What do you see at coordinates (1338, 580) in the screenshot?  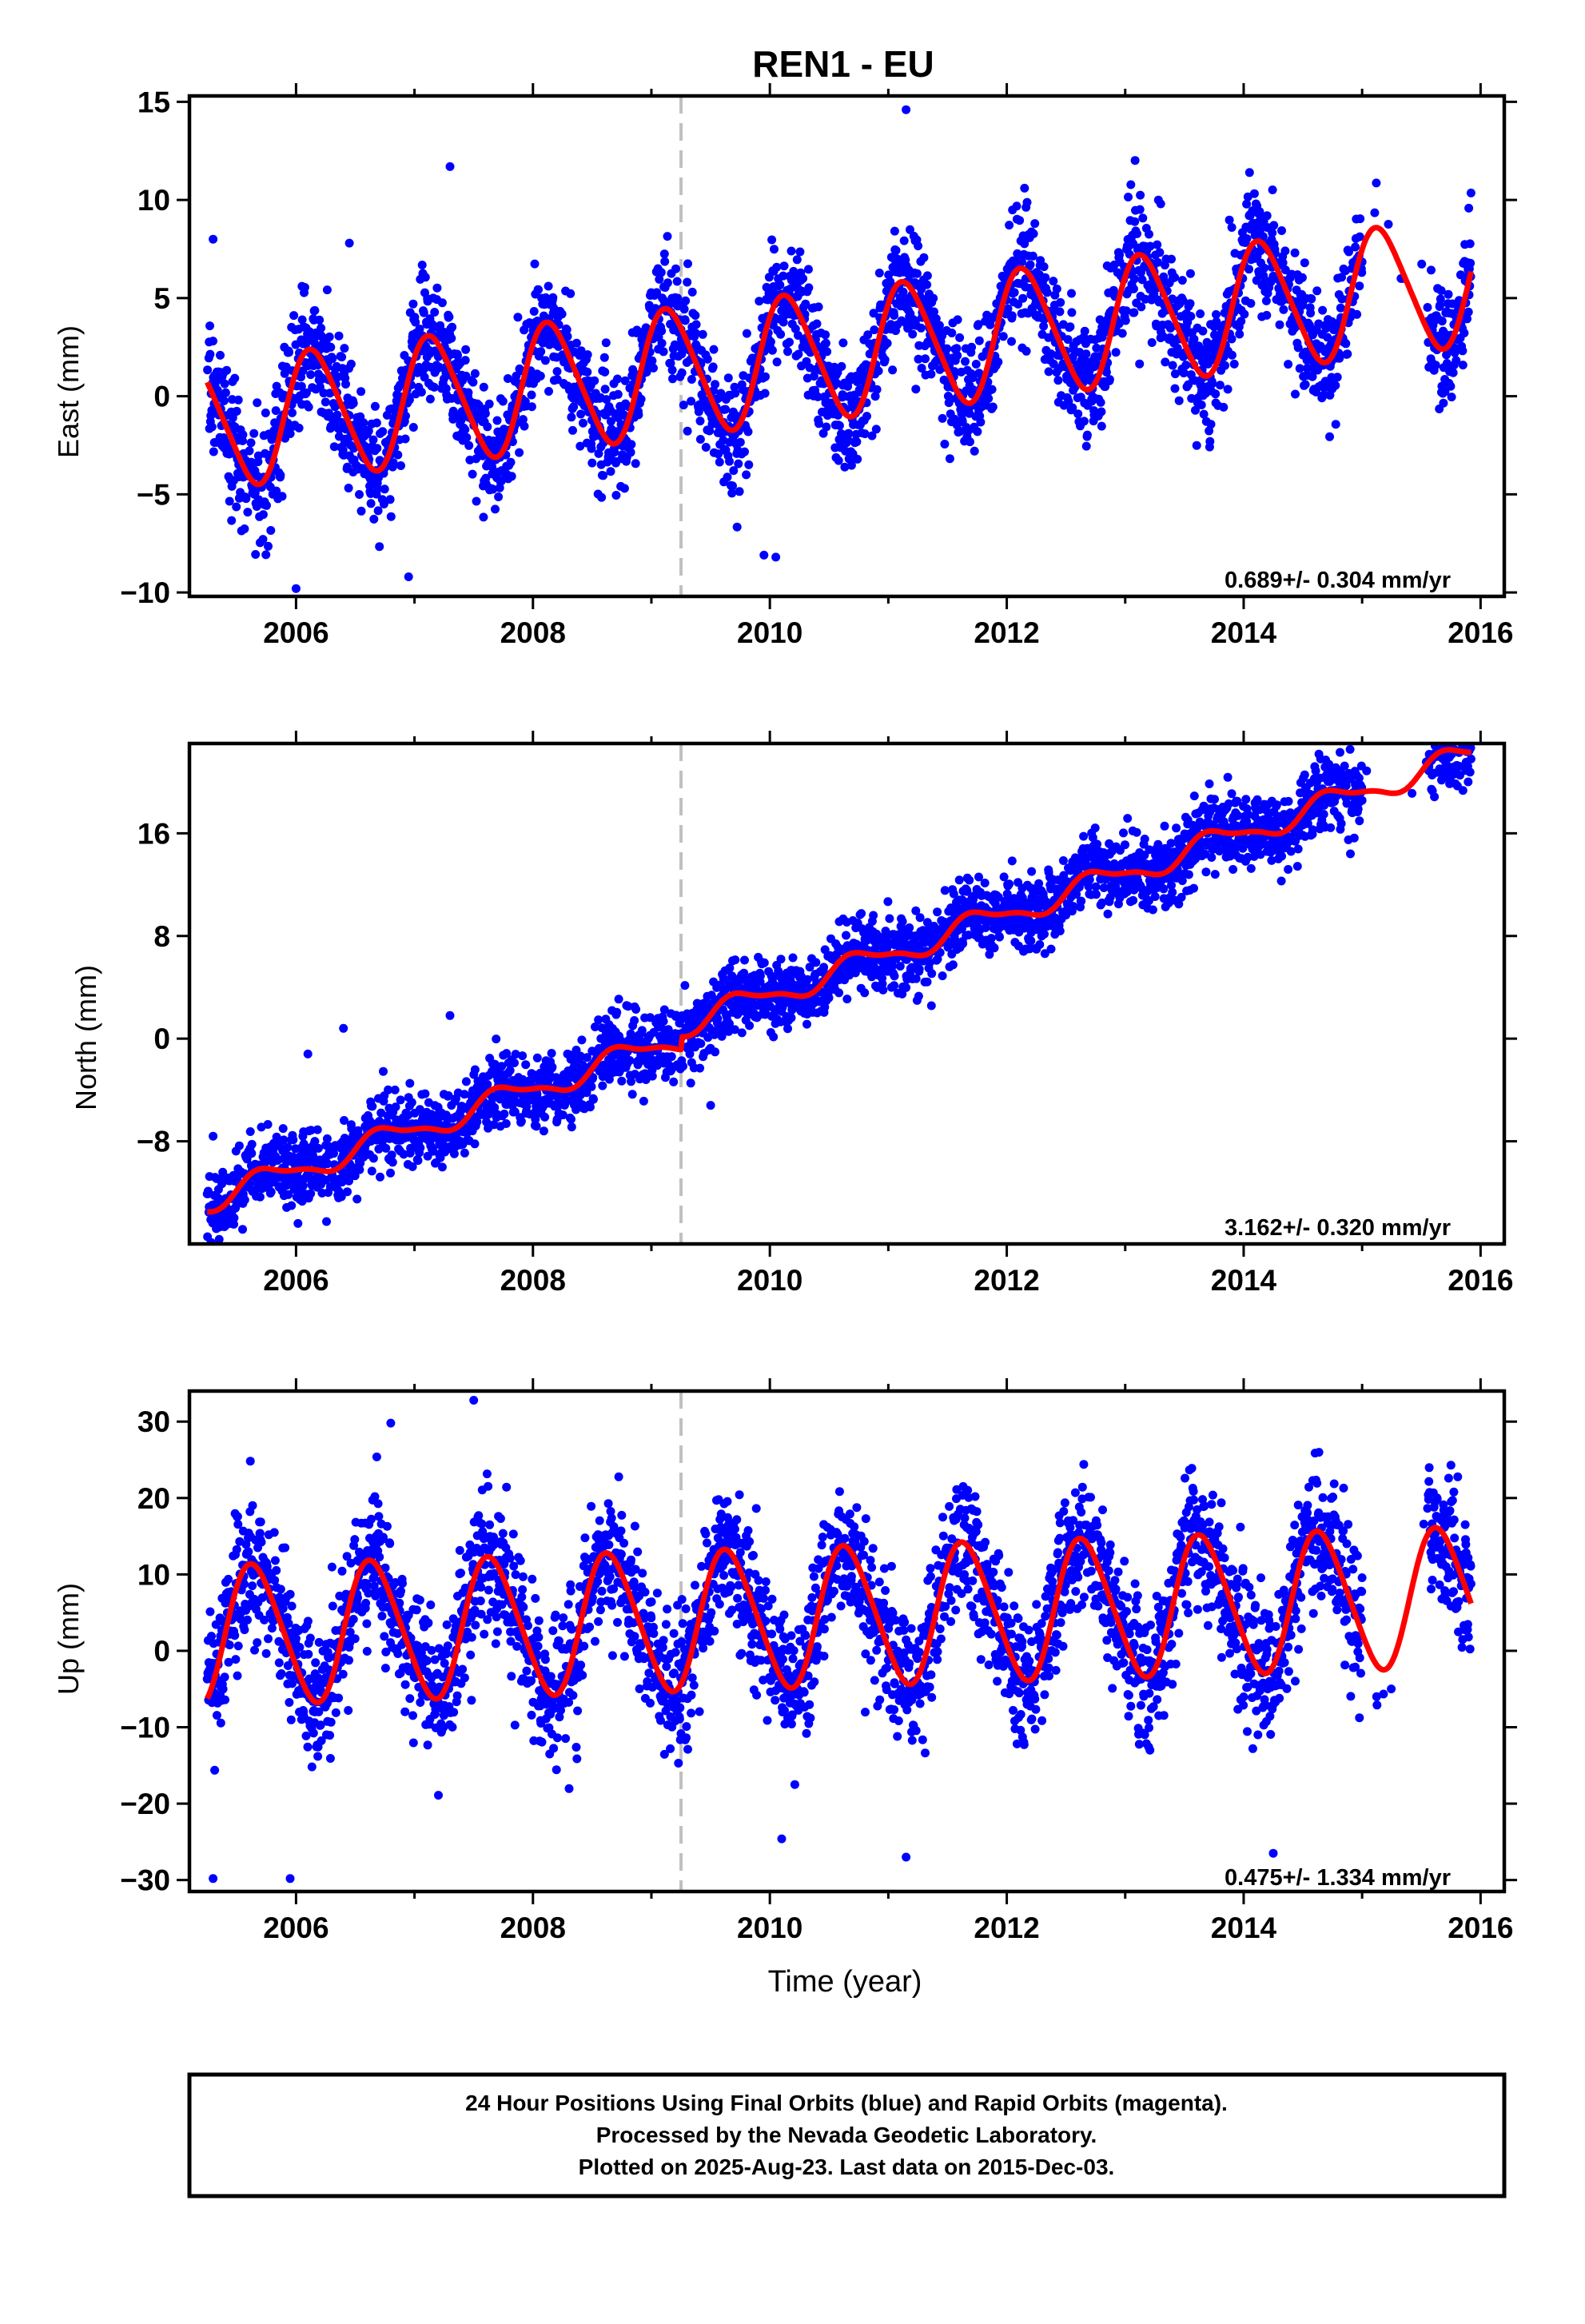 I see `east-rate-label: 0.689+/- 0.304 mm/yr` at bounding box center [1338, 580].